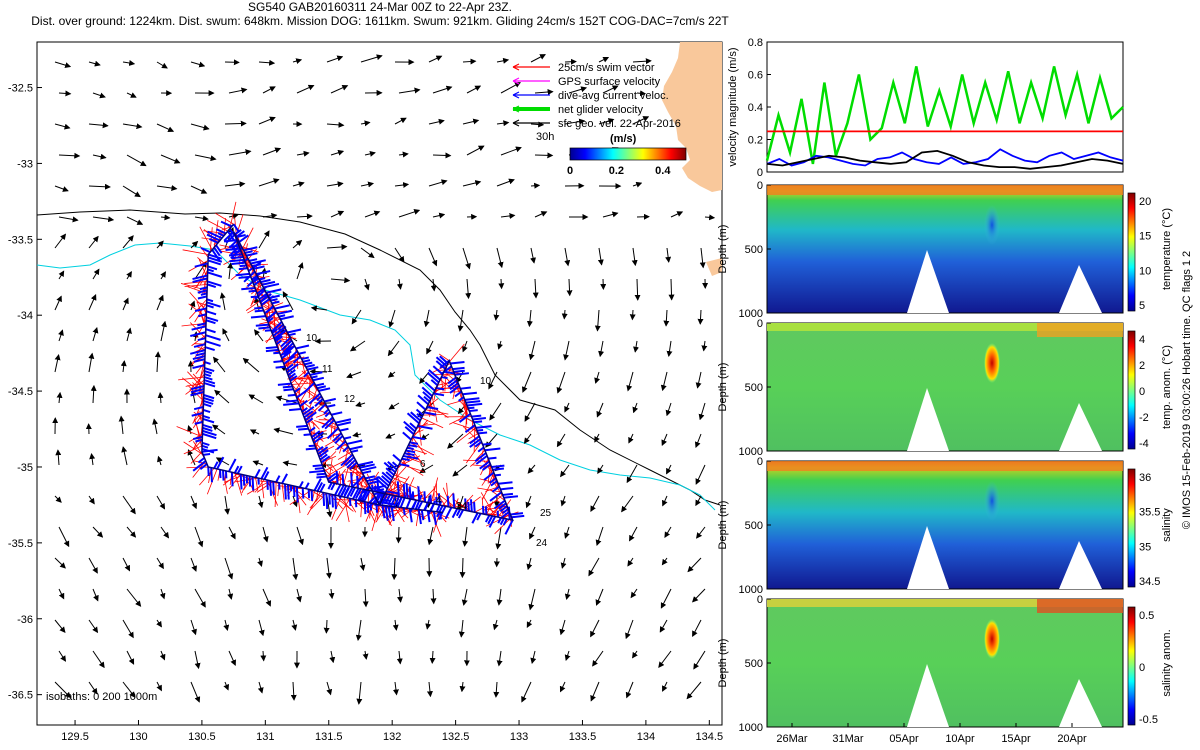 The height and width of the screenshot is (750, 1200). What do you see at coordinates (265, 737) in the screenshot?
I see `map-xtick-label: 131` at bounding box center [265, 737].